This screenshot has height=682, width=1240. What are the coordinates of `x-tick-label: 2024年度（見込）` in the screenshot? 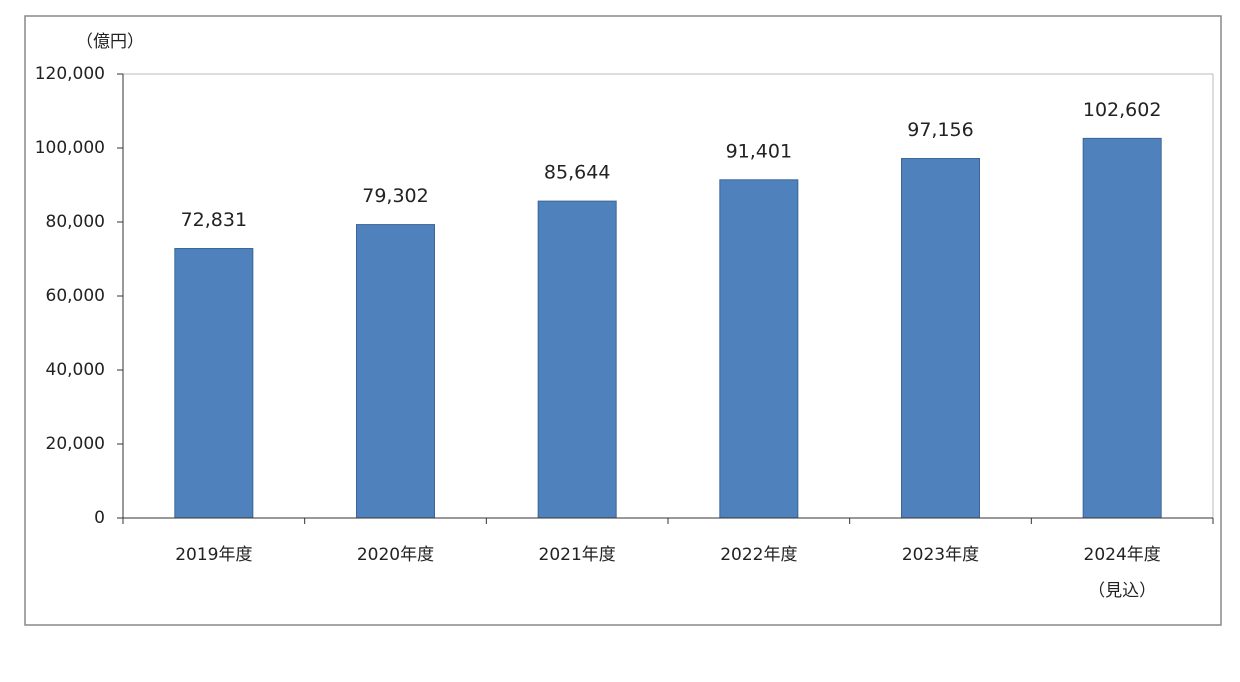 It's located at (1122, 573).